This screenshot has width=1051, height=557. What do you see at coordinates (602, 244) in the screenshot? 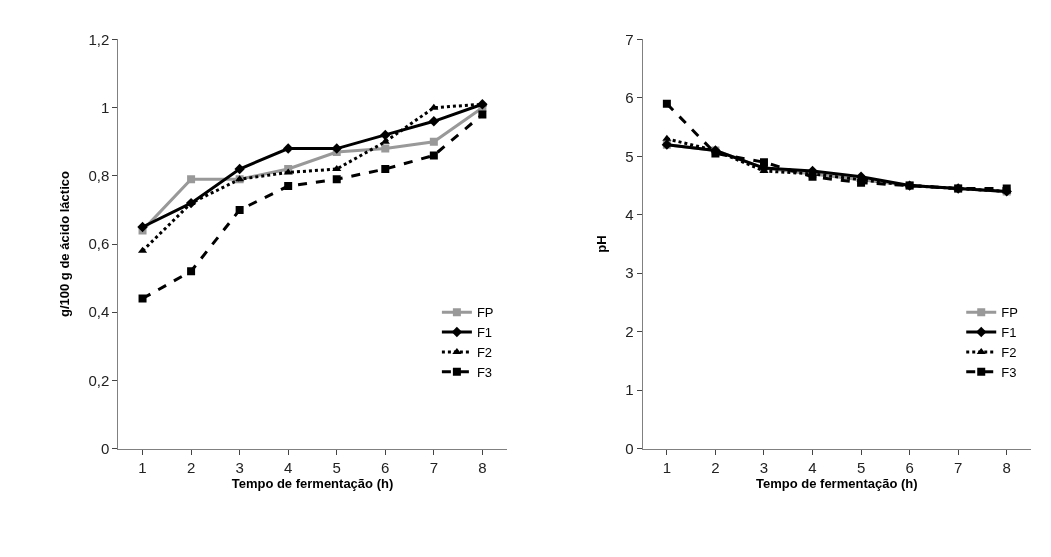
I see `y-axis-title: pH` at bounding box center [602, 244].